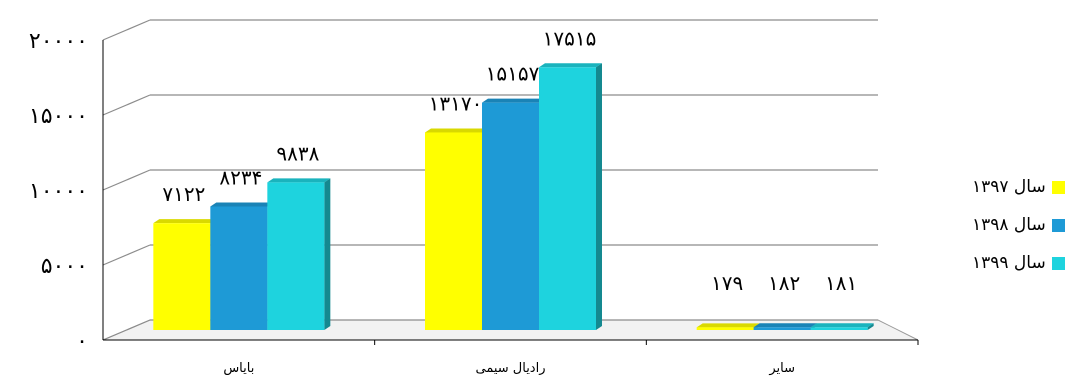  I want to click on x-category-label: سایر, so click(781, 368).